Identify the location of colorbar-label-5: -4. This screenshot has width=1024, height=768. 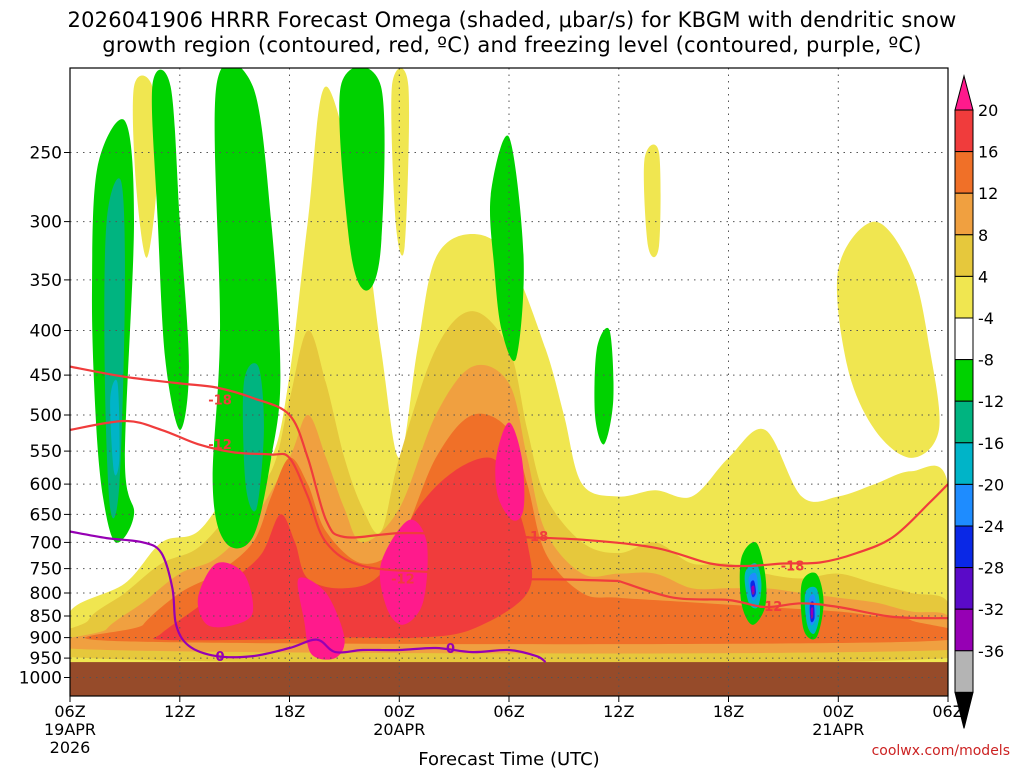
(986, 318).